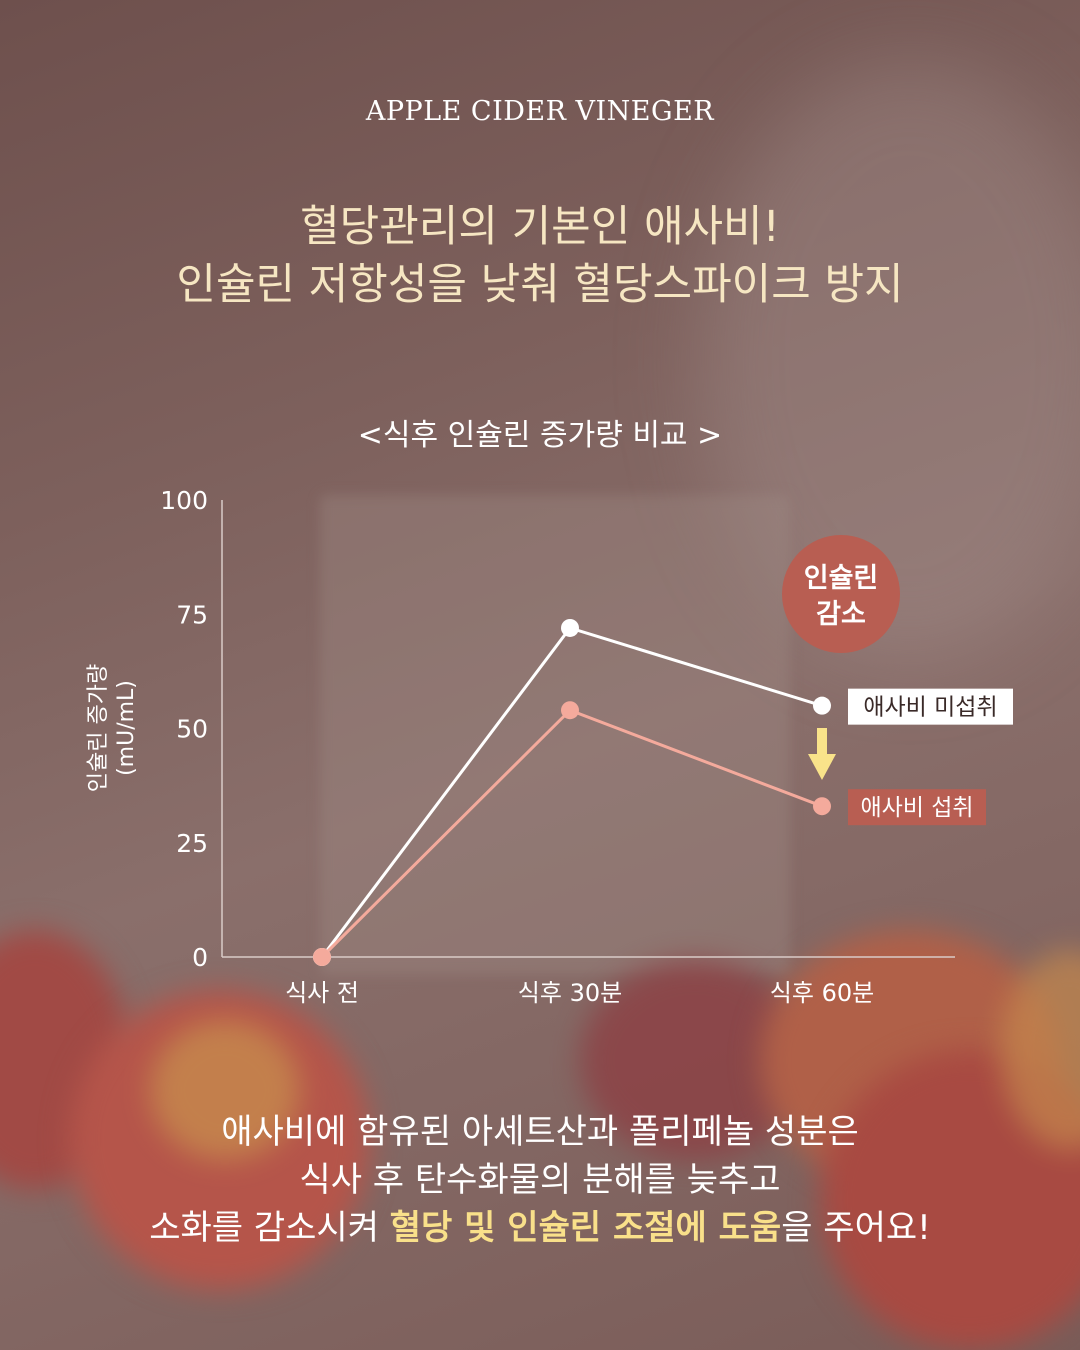 This screenshot has height=1350, width=1080. What do you see at coordinates (192, 614) in the screenshot?
I see `y-tick-label: 75` at bounding box center [192, 614].